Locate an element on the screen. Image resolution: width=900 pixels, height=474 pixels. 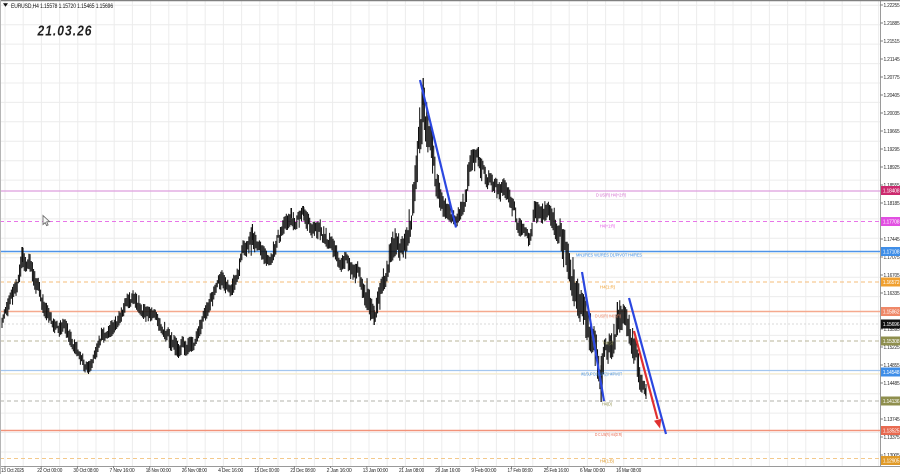
svg-text: 1.21885 is located at coordinates (892, 24).